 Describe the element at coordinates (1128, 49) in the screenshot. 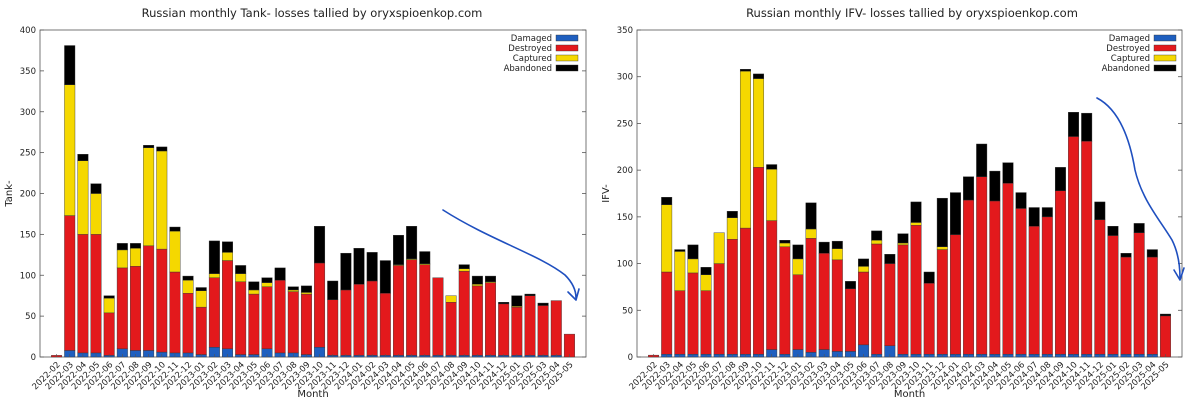

I see `legend-label: Destroyed` at that location.